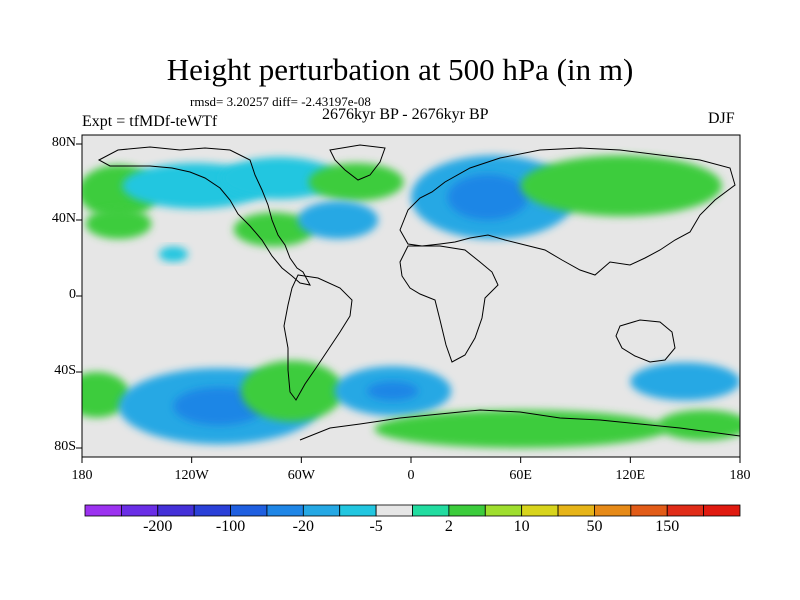 The width and height of the screenshot is (800, 600). Describe the element at coordinates (400, 69) in the screenshot. I see `map-title: Height perturbation at 500 hPa (in m)` at that location.